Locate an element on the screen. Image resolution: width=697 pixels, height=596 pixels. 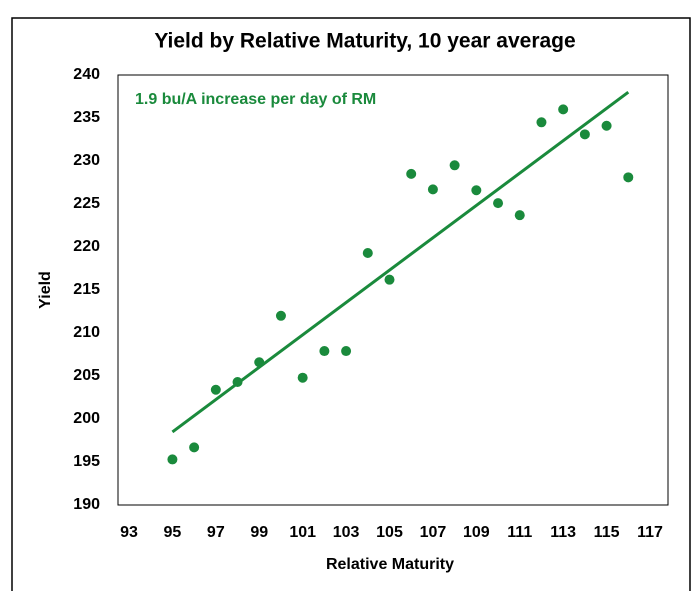
x-tick-label: 97 is located at coordinates (216, 532).